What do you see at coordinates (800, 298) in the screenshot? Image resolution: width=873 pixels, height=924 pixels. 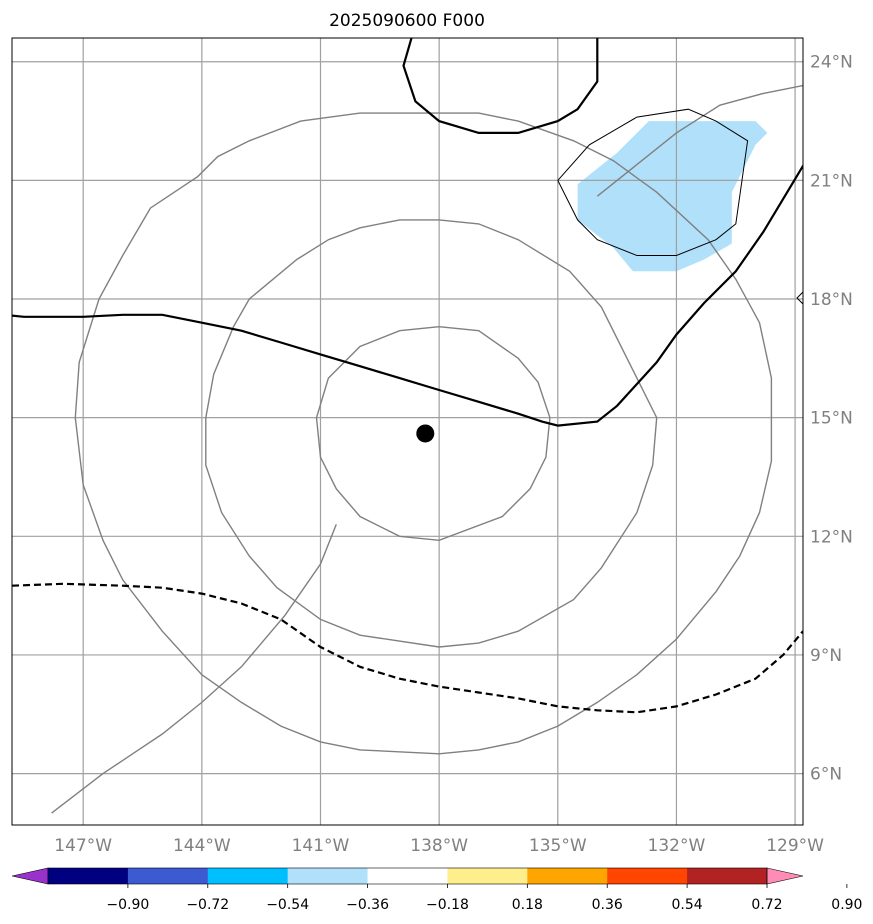 I see `edge-contour-fragment` at bounding box center [800, 298].